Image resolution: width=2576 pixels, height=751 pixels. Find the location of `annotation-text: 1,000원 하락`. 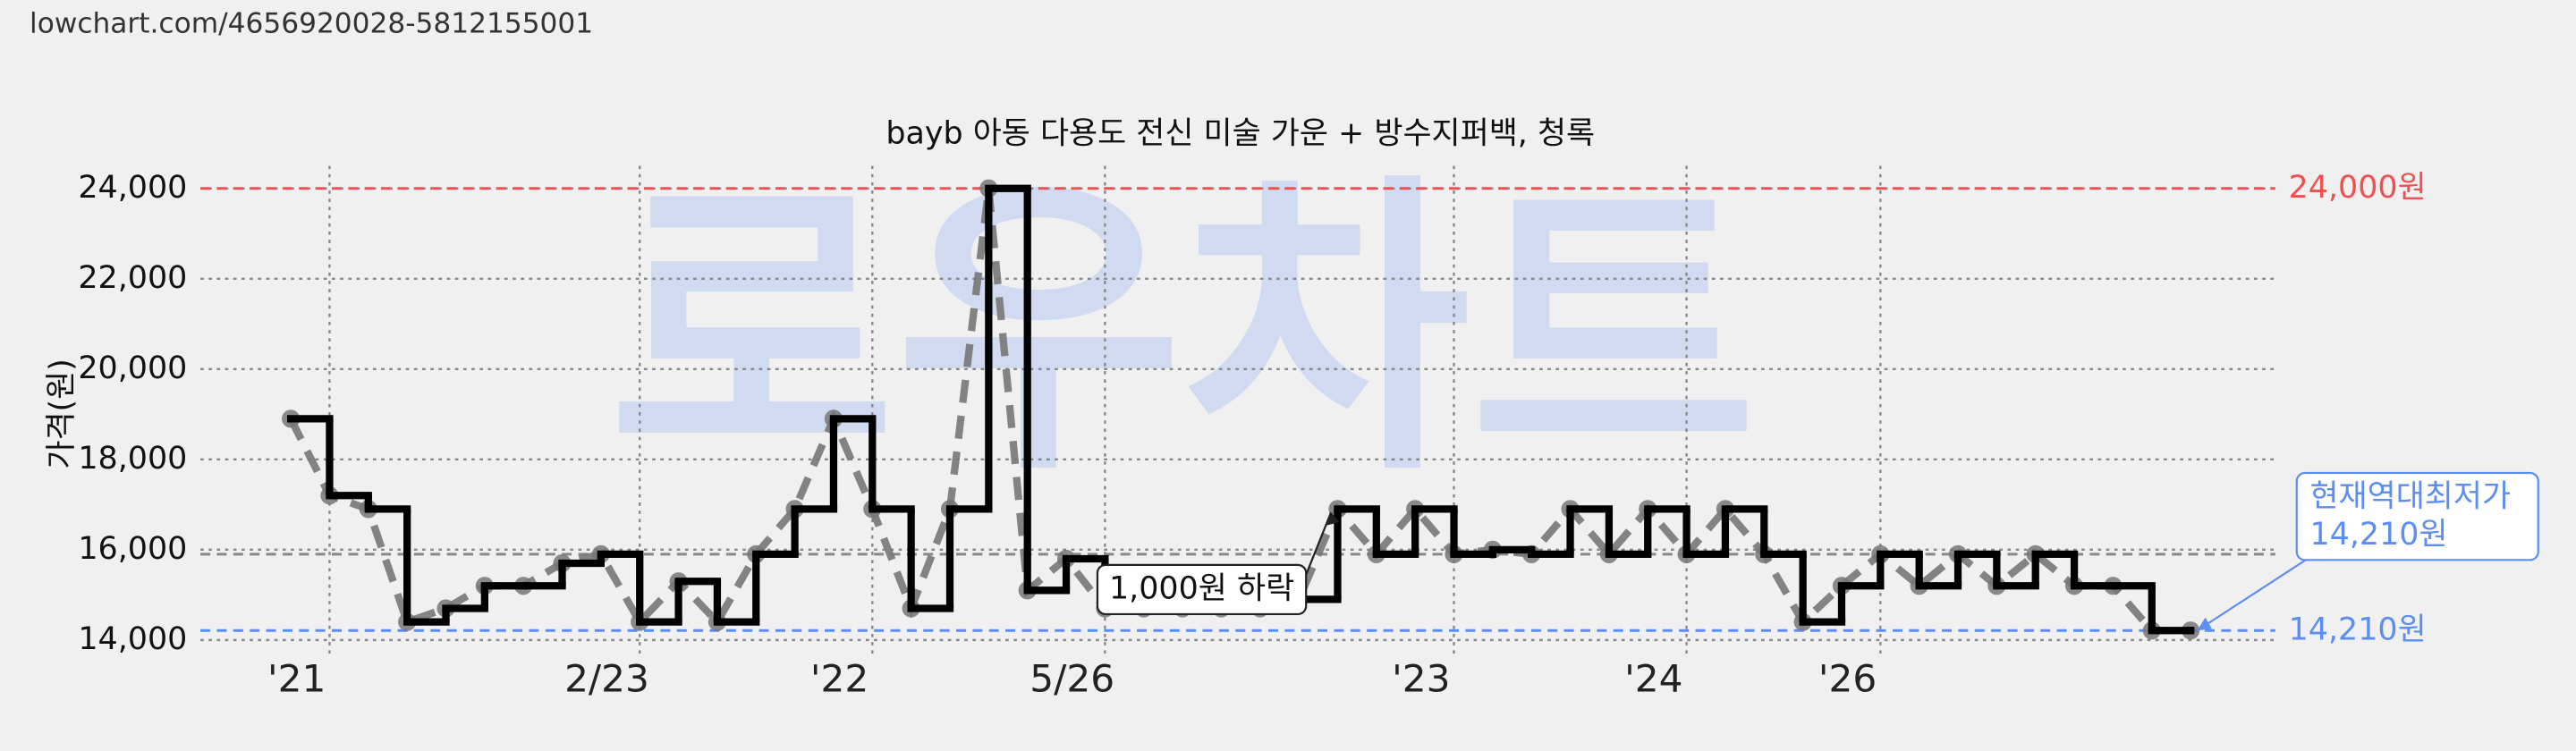

annotation-text: 1,000원 하락 is located at coordinates (1201, 588).